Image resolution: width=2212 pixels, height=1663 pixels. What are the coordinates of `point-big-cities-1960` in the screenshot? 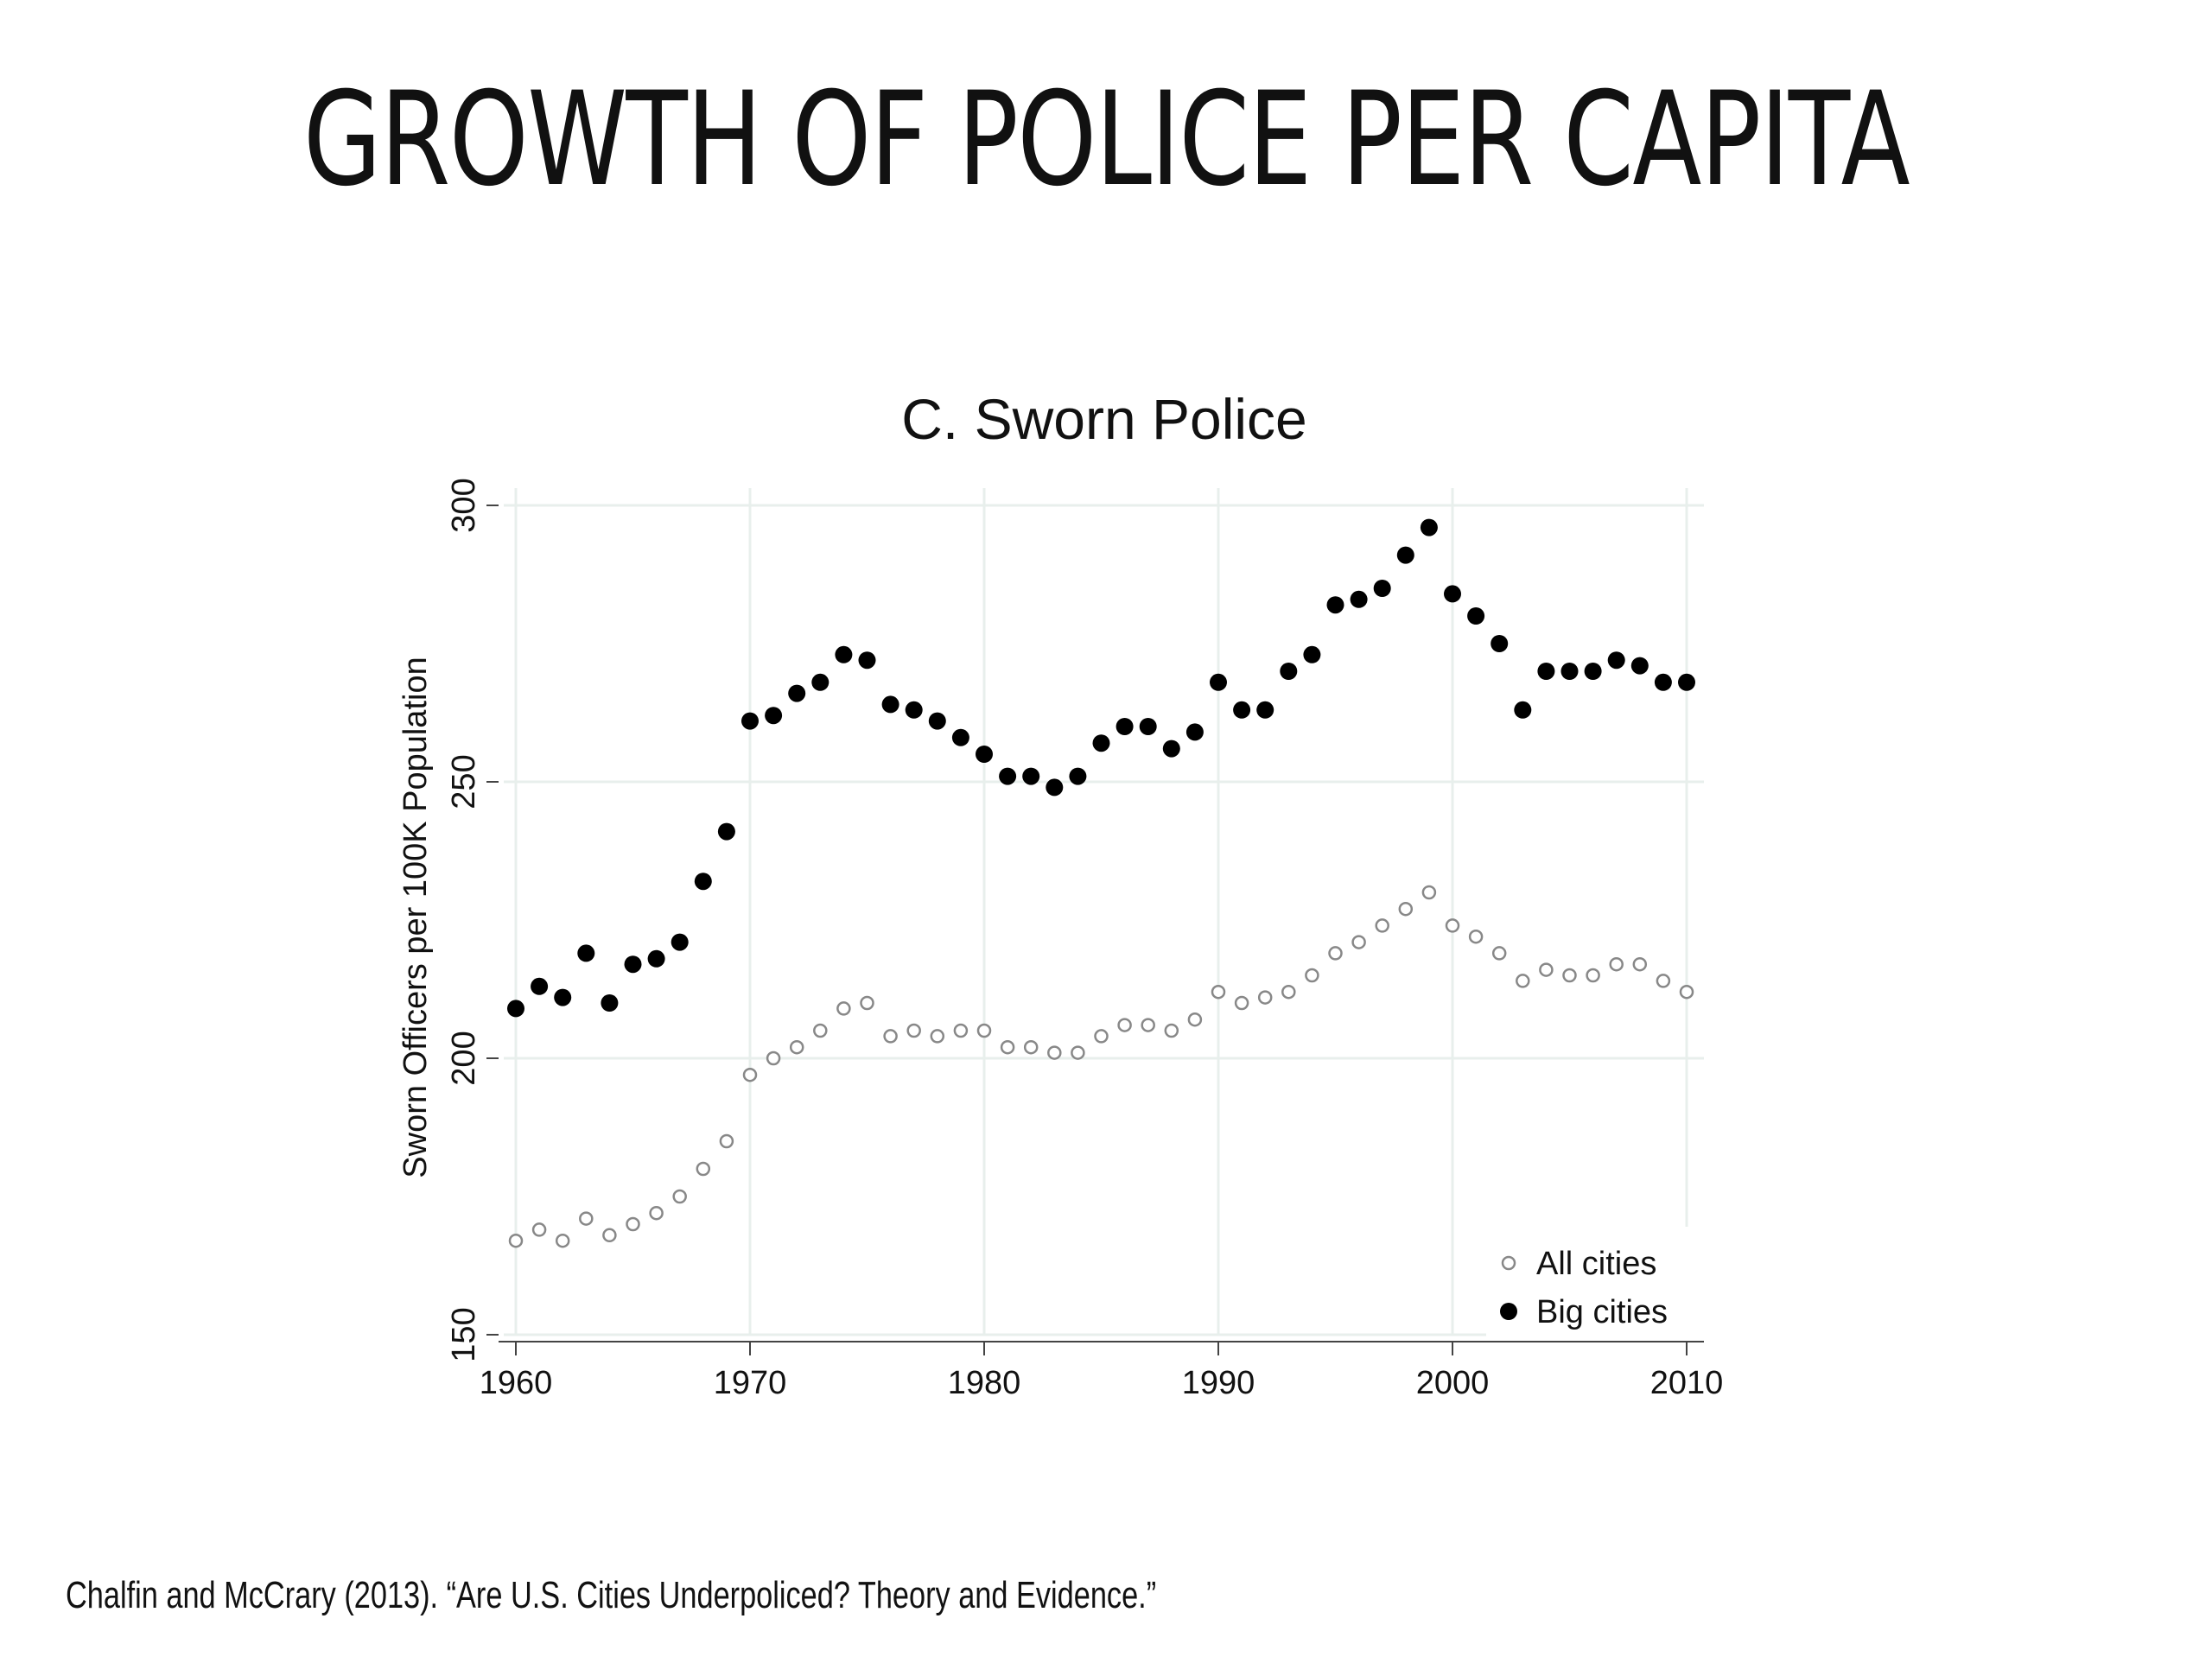 It's located at (515, 1009).